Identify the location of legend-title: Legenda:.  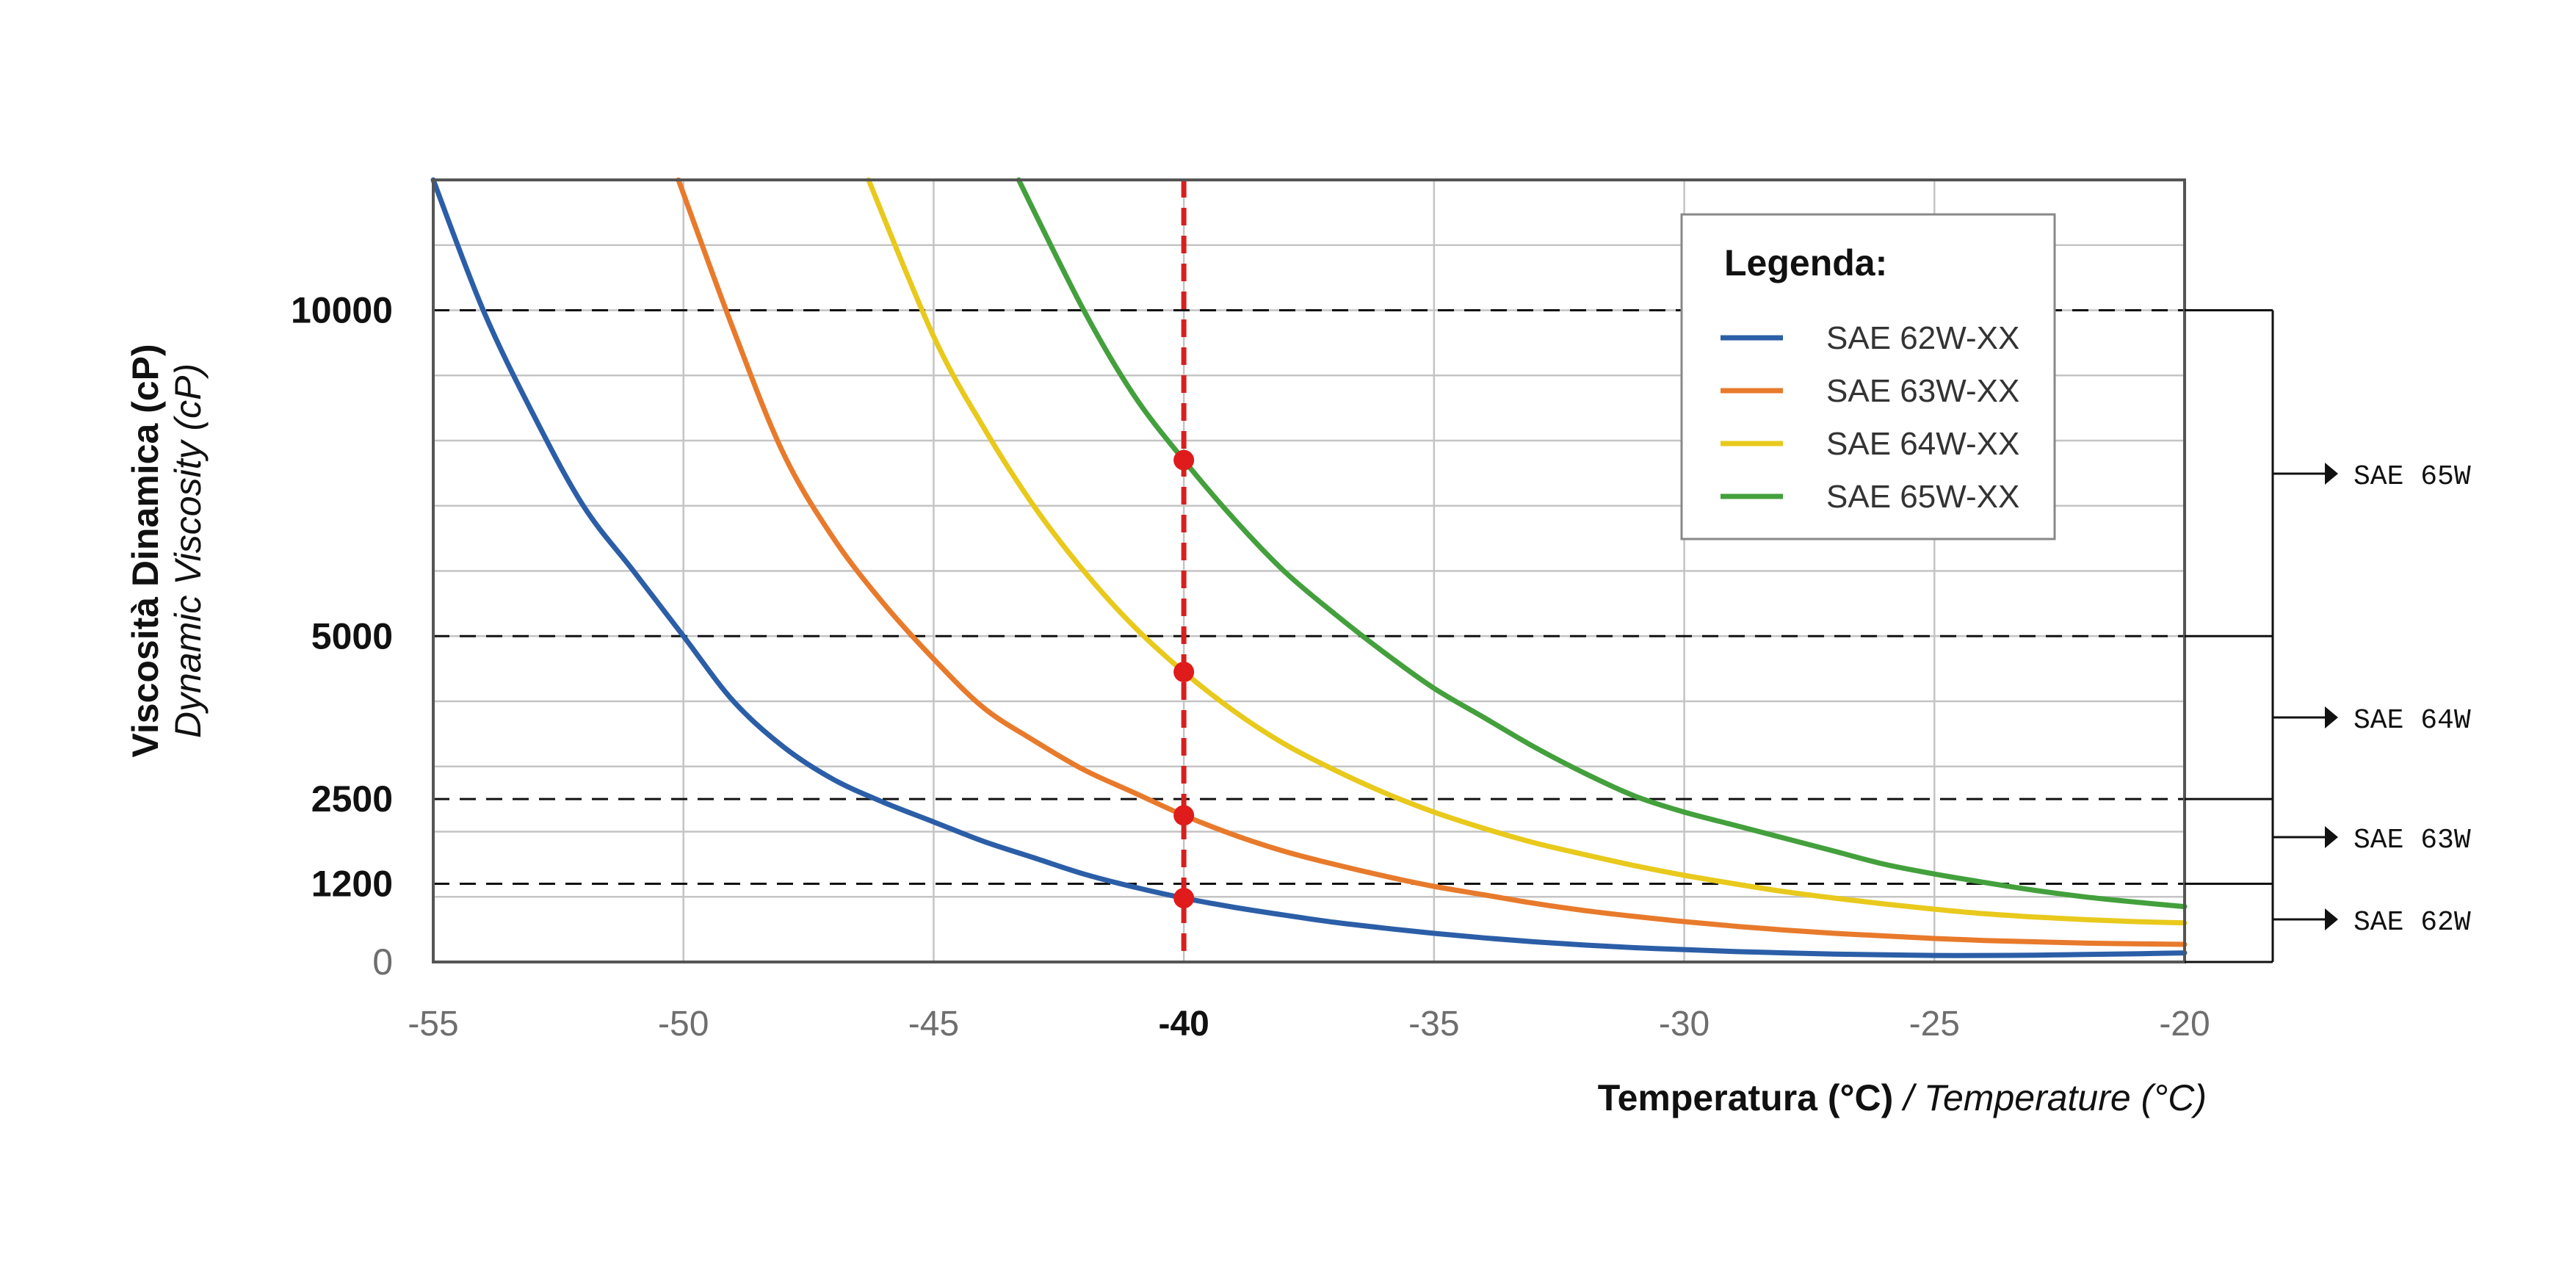
(1805, 262).